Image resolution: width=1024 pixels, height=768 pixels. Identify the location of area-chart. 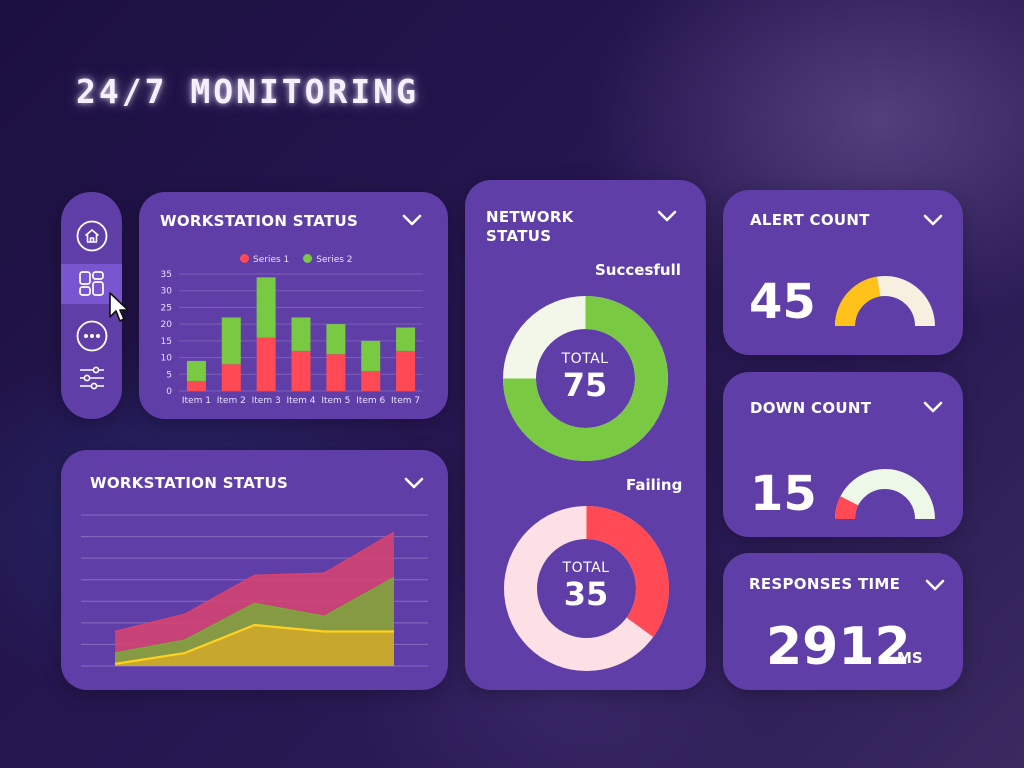
(254, 590).